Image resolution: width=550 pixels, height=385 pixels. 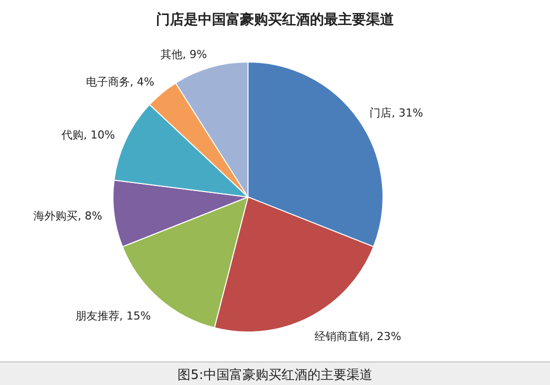 I want to click on slice-label: 电子商务, 4%, so click(x=120, y=82).